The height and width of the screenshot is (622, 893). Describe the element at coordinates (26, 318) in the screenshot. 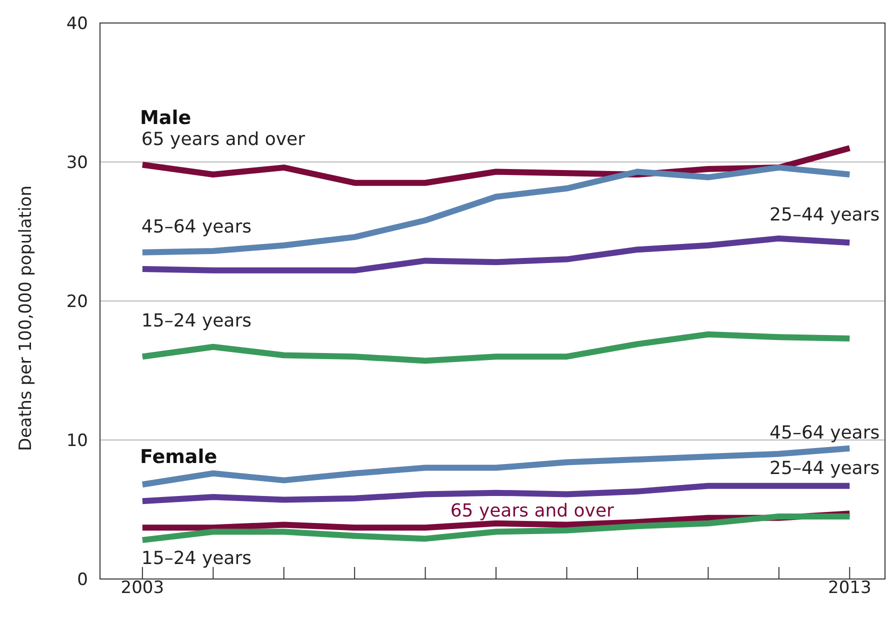

I see `y-axis-title: Deaths per 100,000 population` at that location.